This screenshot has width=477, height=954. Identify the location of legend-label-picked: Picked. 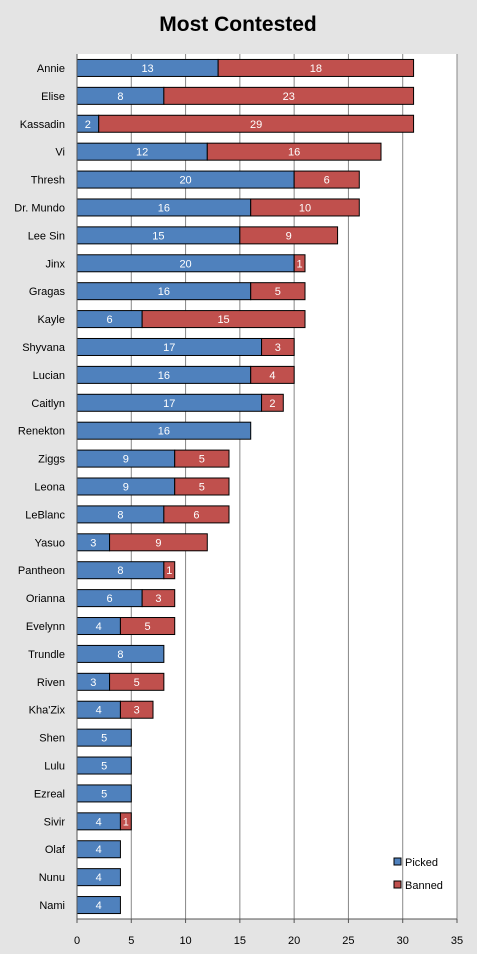
(421, 863).